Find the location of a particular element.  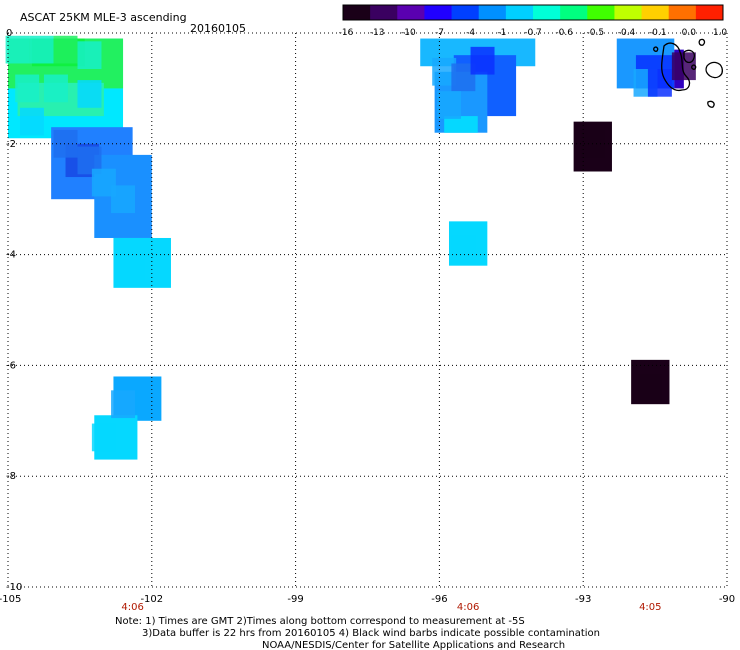

colorbar-swatches is located at coordinates (533, 12).